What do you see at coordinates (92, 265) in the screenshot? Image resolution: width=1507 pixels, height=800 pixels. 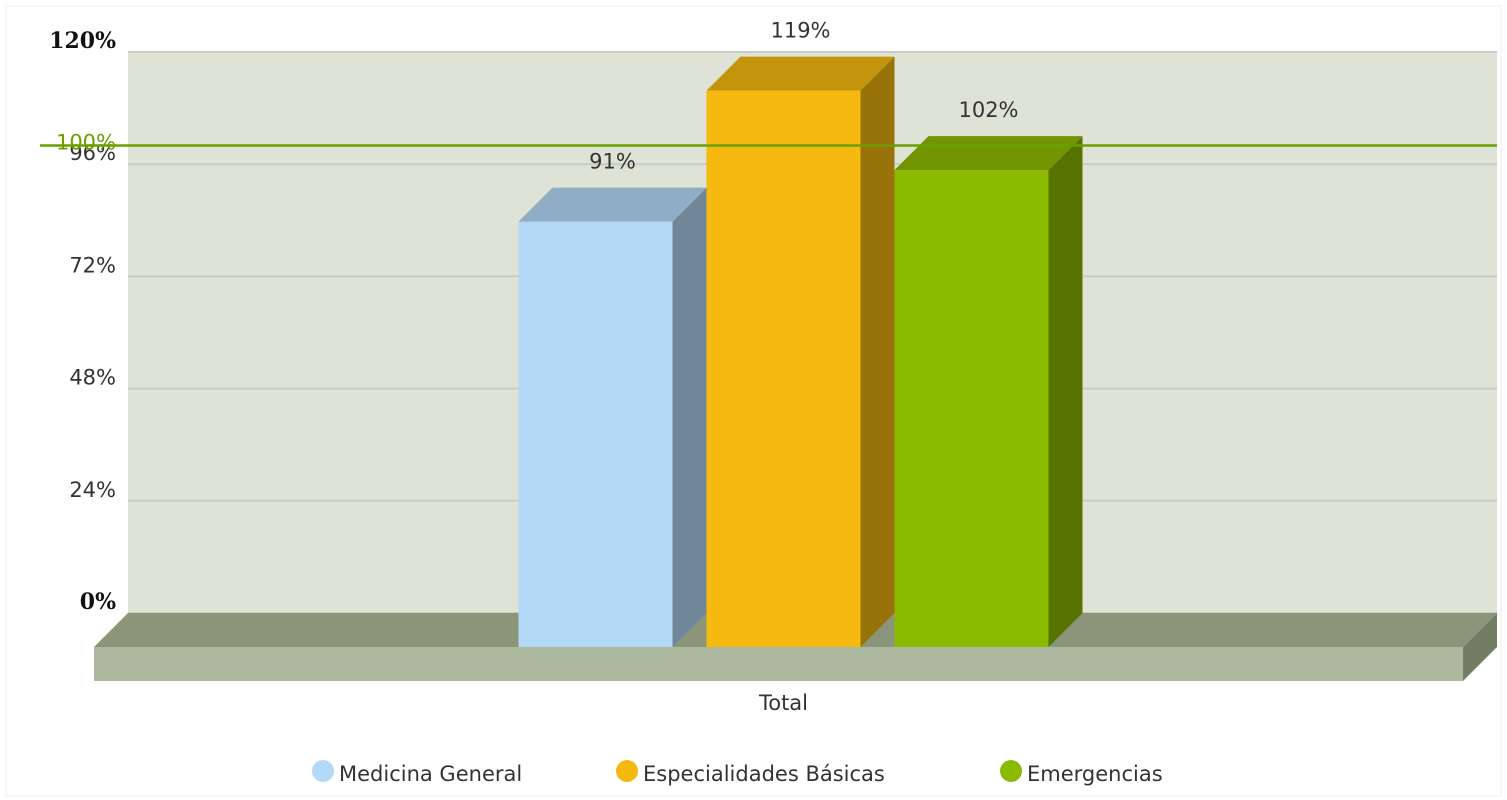 I see `y-tick-label: 72%` at bounding box center [92, 265].